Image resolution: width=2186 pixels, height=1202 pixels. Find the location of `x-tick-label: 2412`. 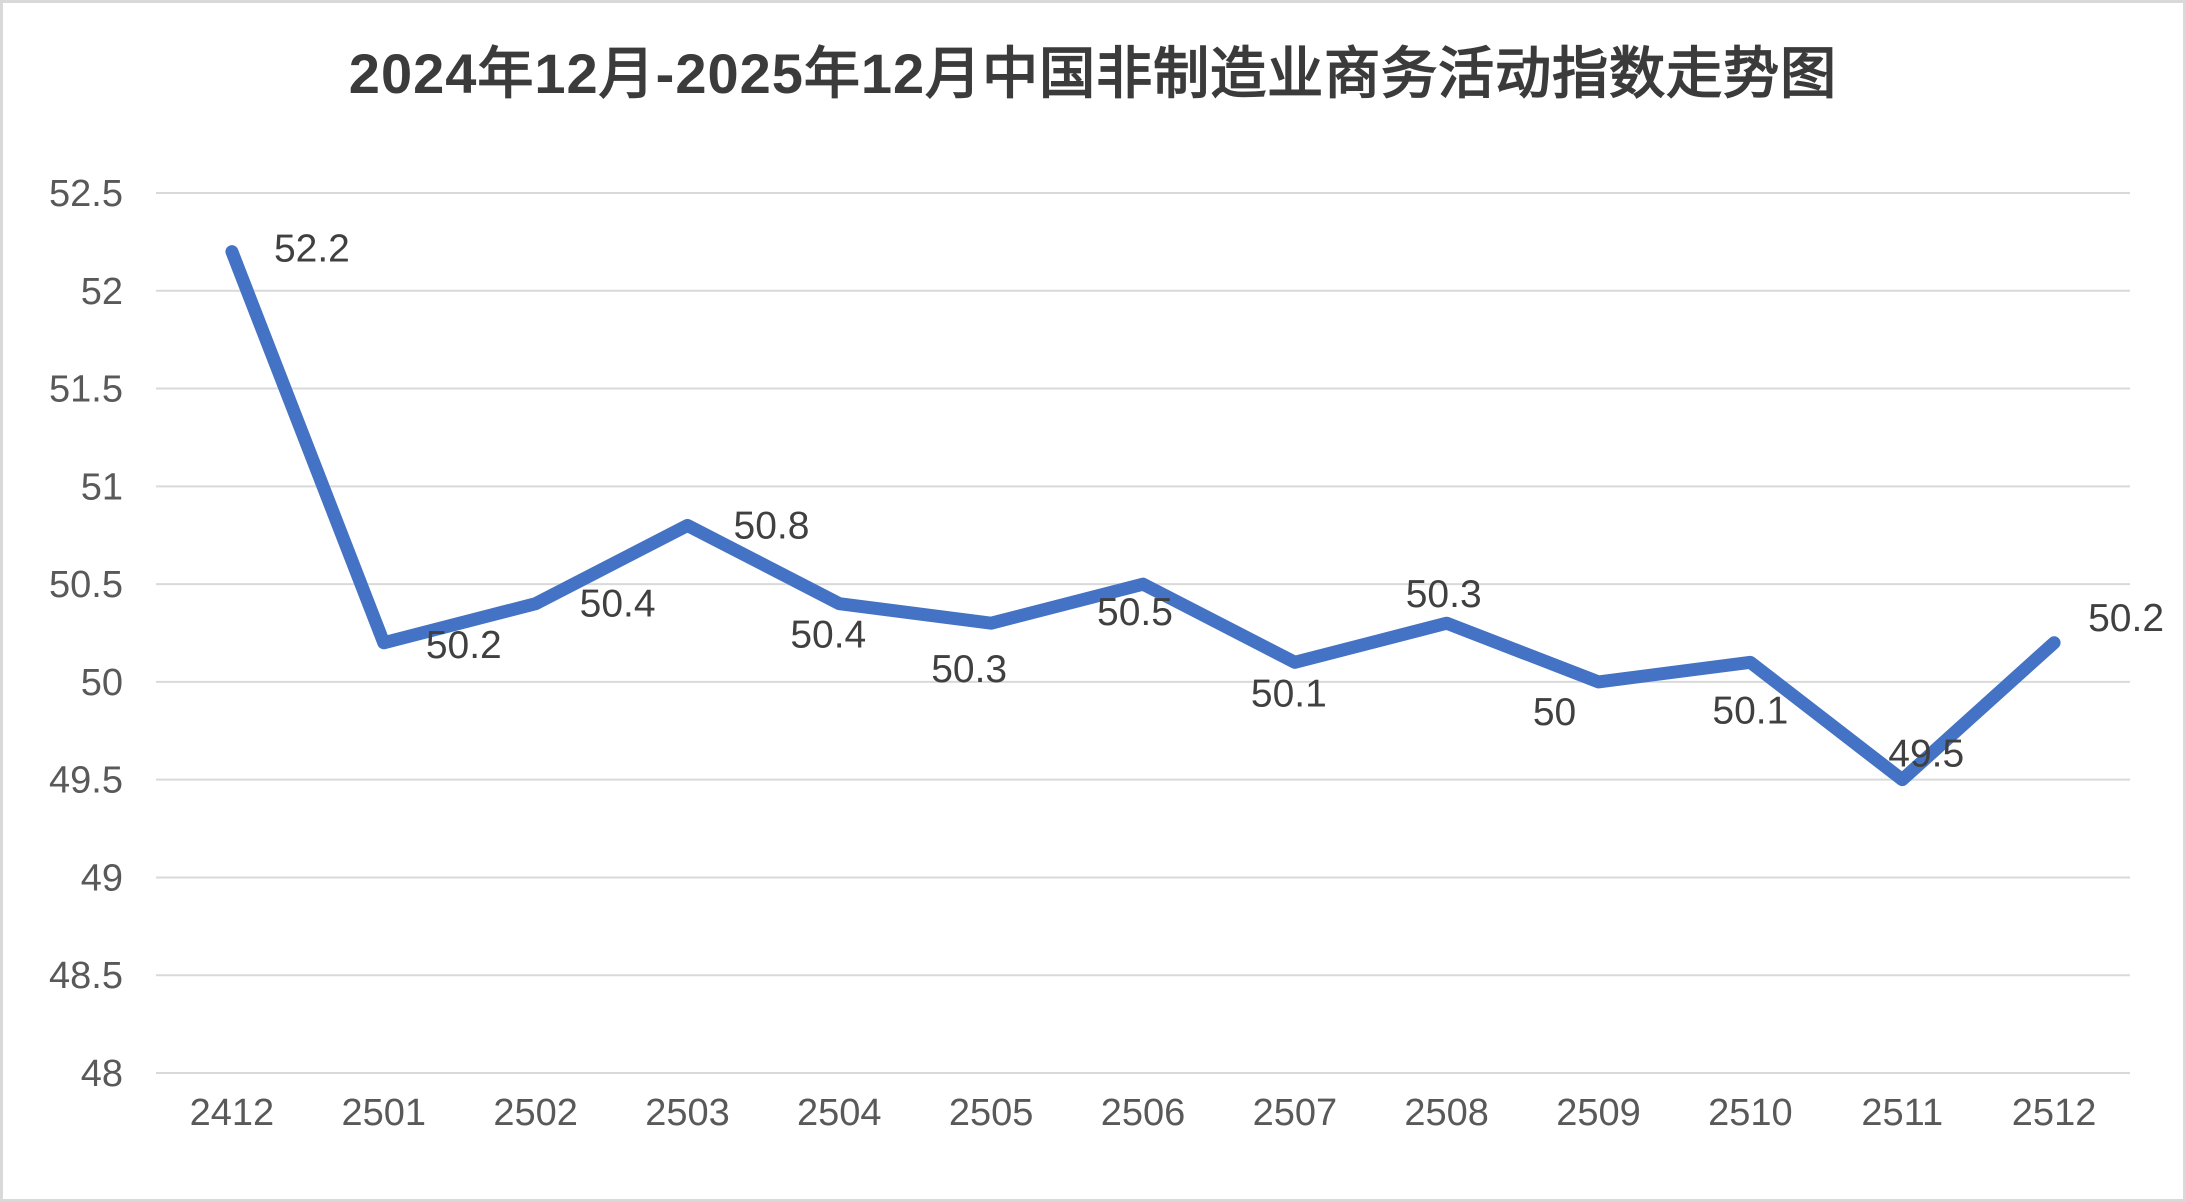

x-tick-label: 2412 is located at coordinates (232, 1113).